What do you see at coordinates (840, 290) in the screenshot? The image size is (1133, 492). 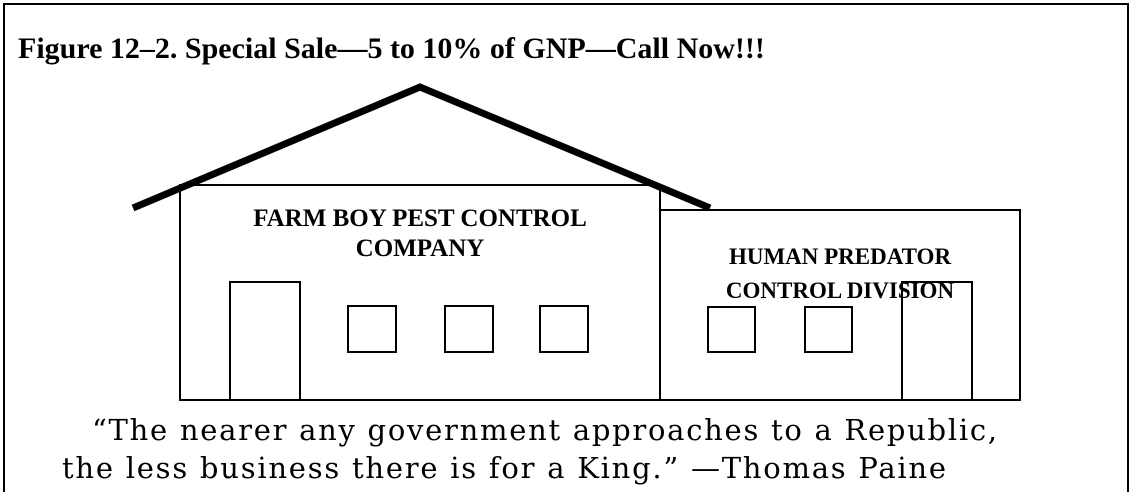 I see `building-label: CONTROL DIVISION` at bounding box center [840, 290].